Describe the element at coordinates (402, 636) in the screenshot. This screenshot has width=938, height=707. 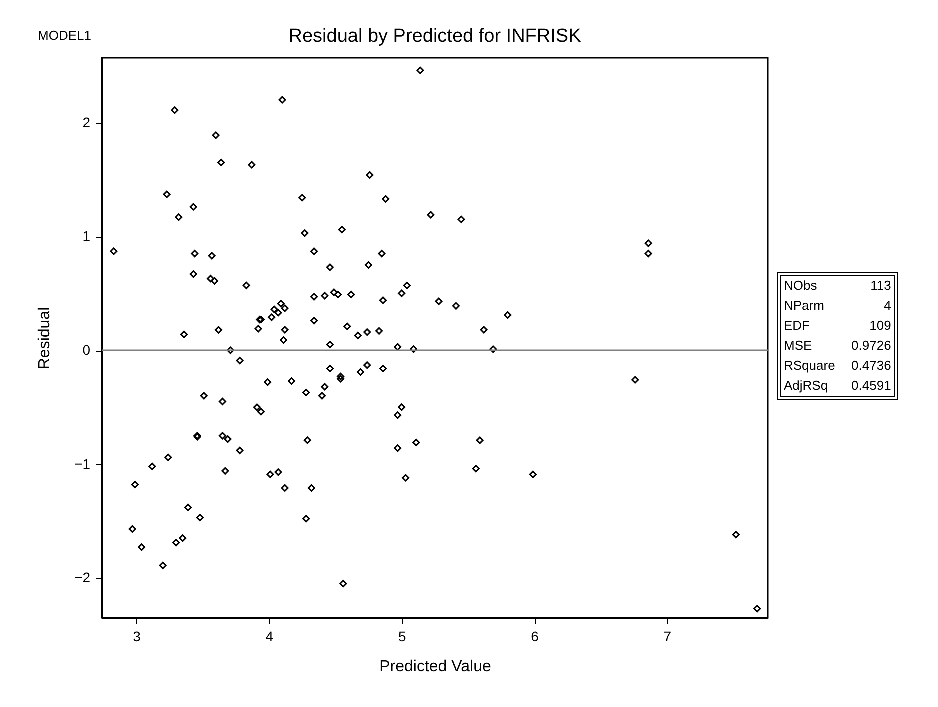
I see `x-tick-label: 5` at that location.